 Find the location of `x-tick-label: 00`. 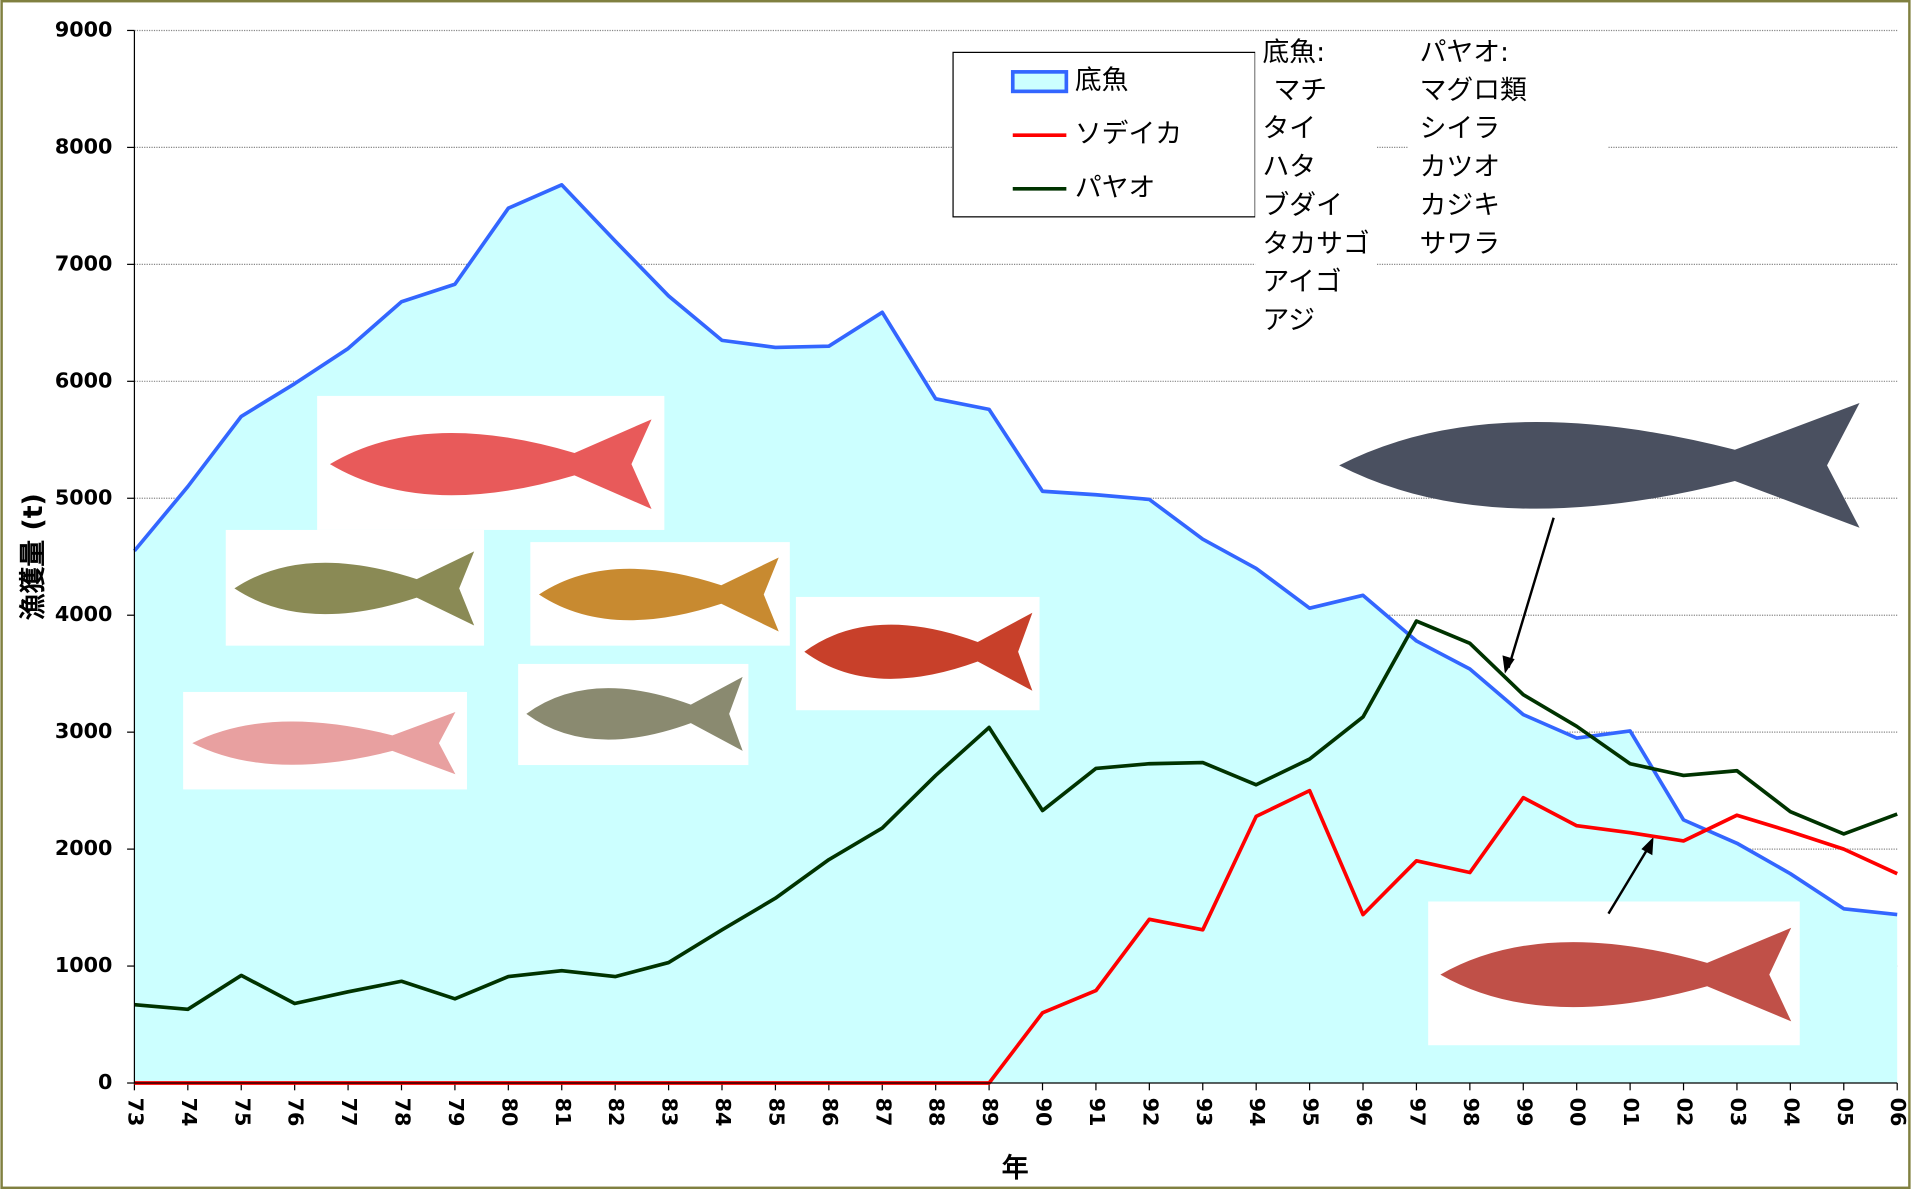

x-tick-label: 00 is located at coordinates (1578, 1112).